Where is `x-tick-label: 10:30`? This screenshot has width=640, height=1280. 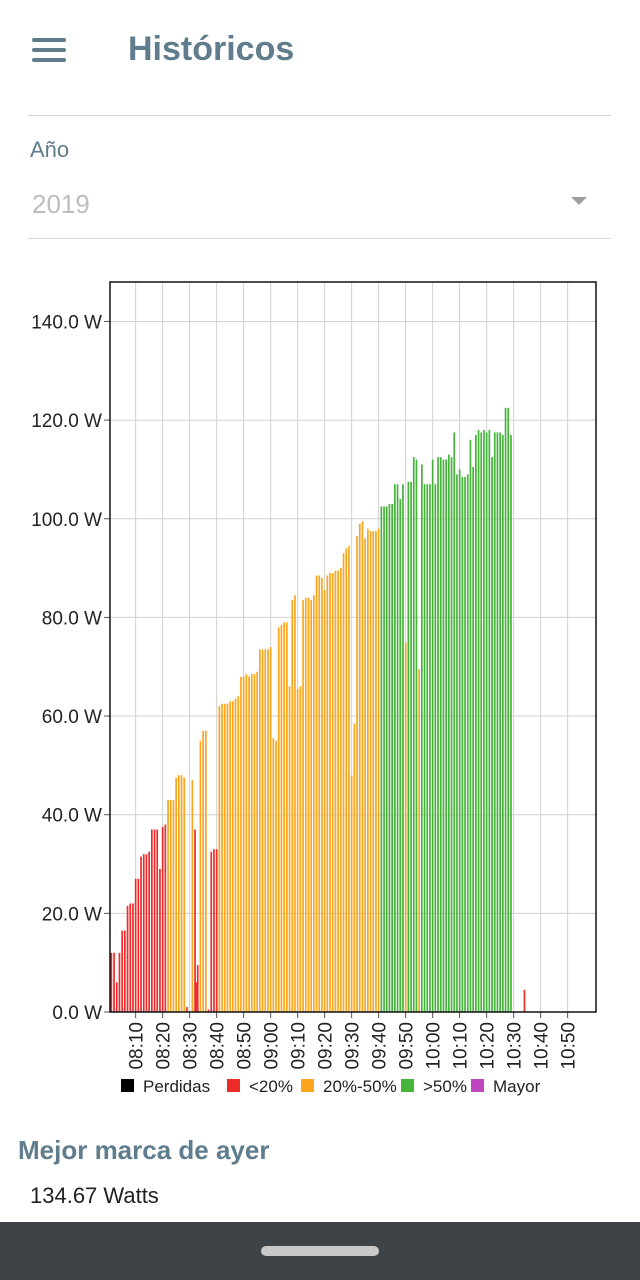
x-tick-label: 10:30 is located at coordinates (515, 1046).